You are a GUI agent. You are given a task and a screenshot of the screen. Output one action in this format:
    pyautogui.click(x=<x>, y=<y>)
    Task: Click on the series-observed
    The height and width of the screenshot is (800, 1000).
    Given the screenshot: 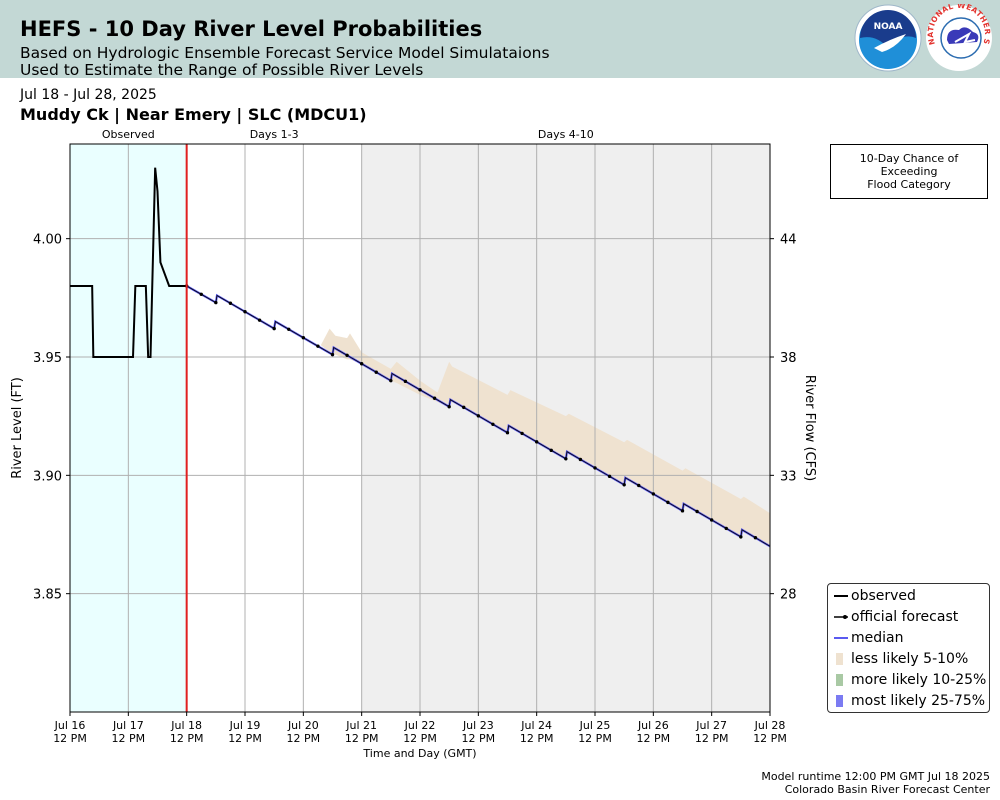 What is the action you would take?
    pyautogui.click(x=128, y=262)
    